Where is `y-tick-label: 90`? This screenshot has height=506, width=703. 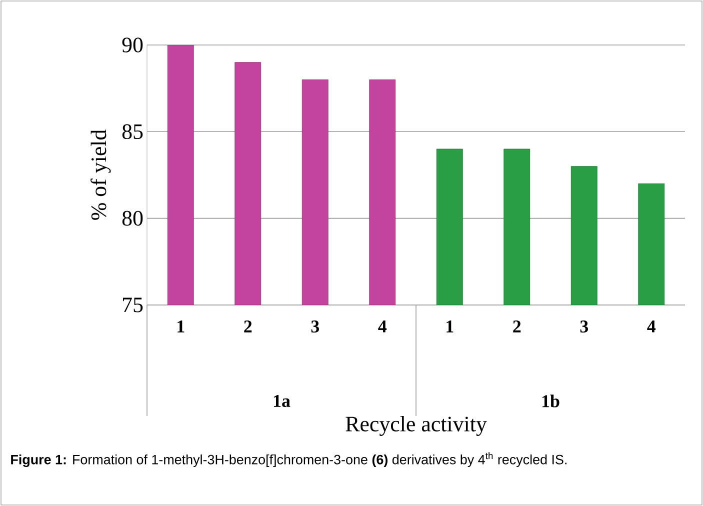
y-tick-label: 90 is located at coordinates (132, 45).